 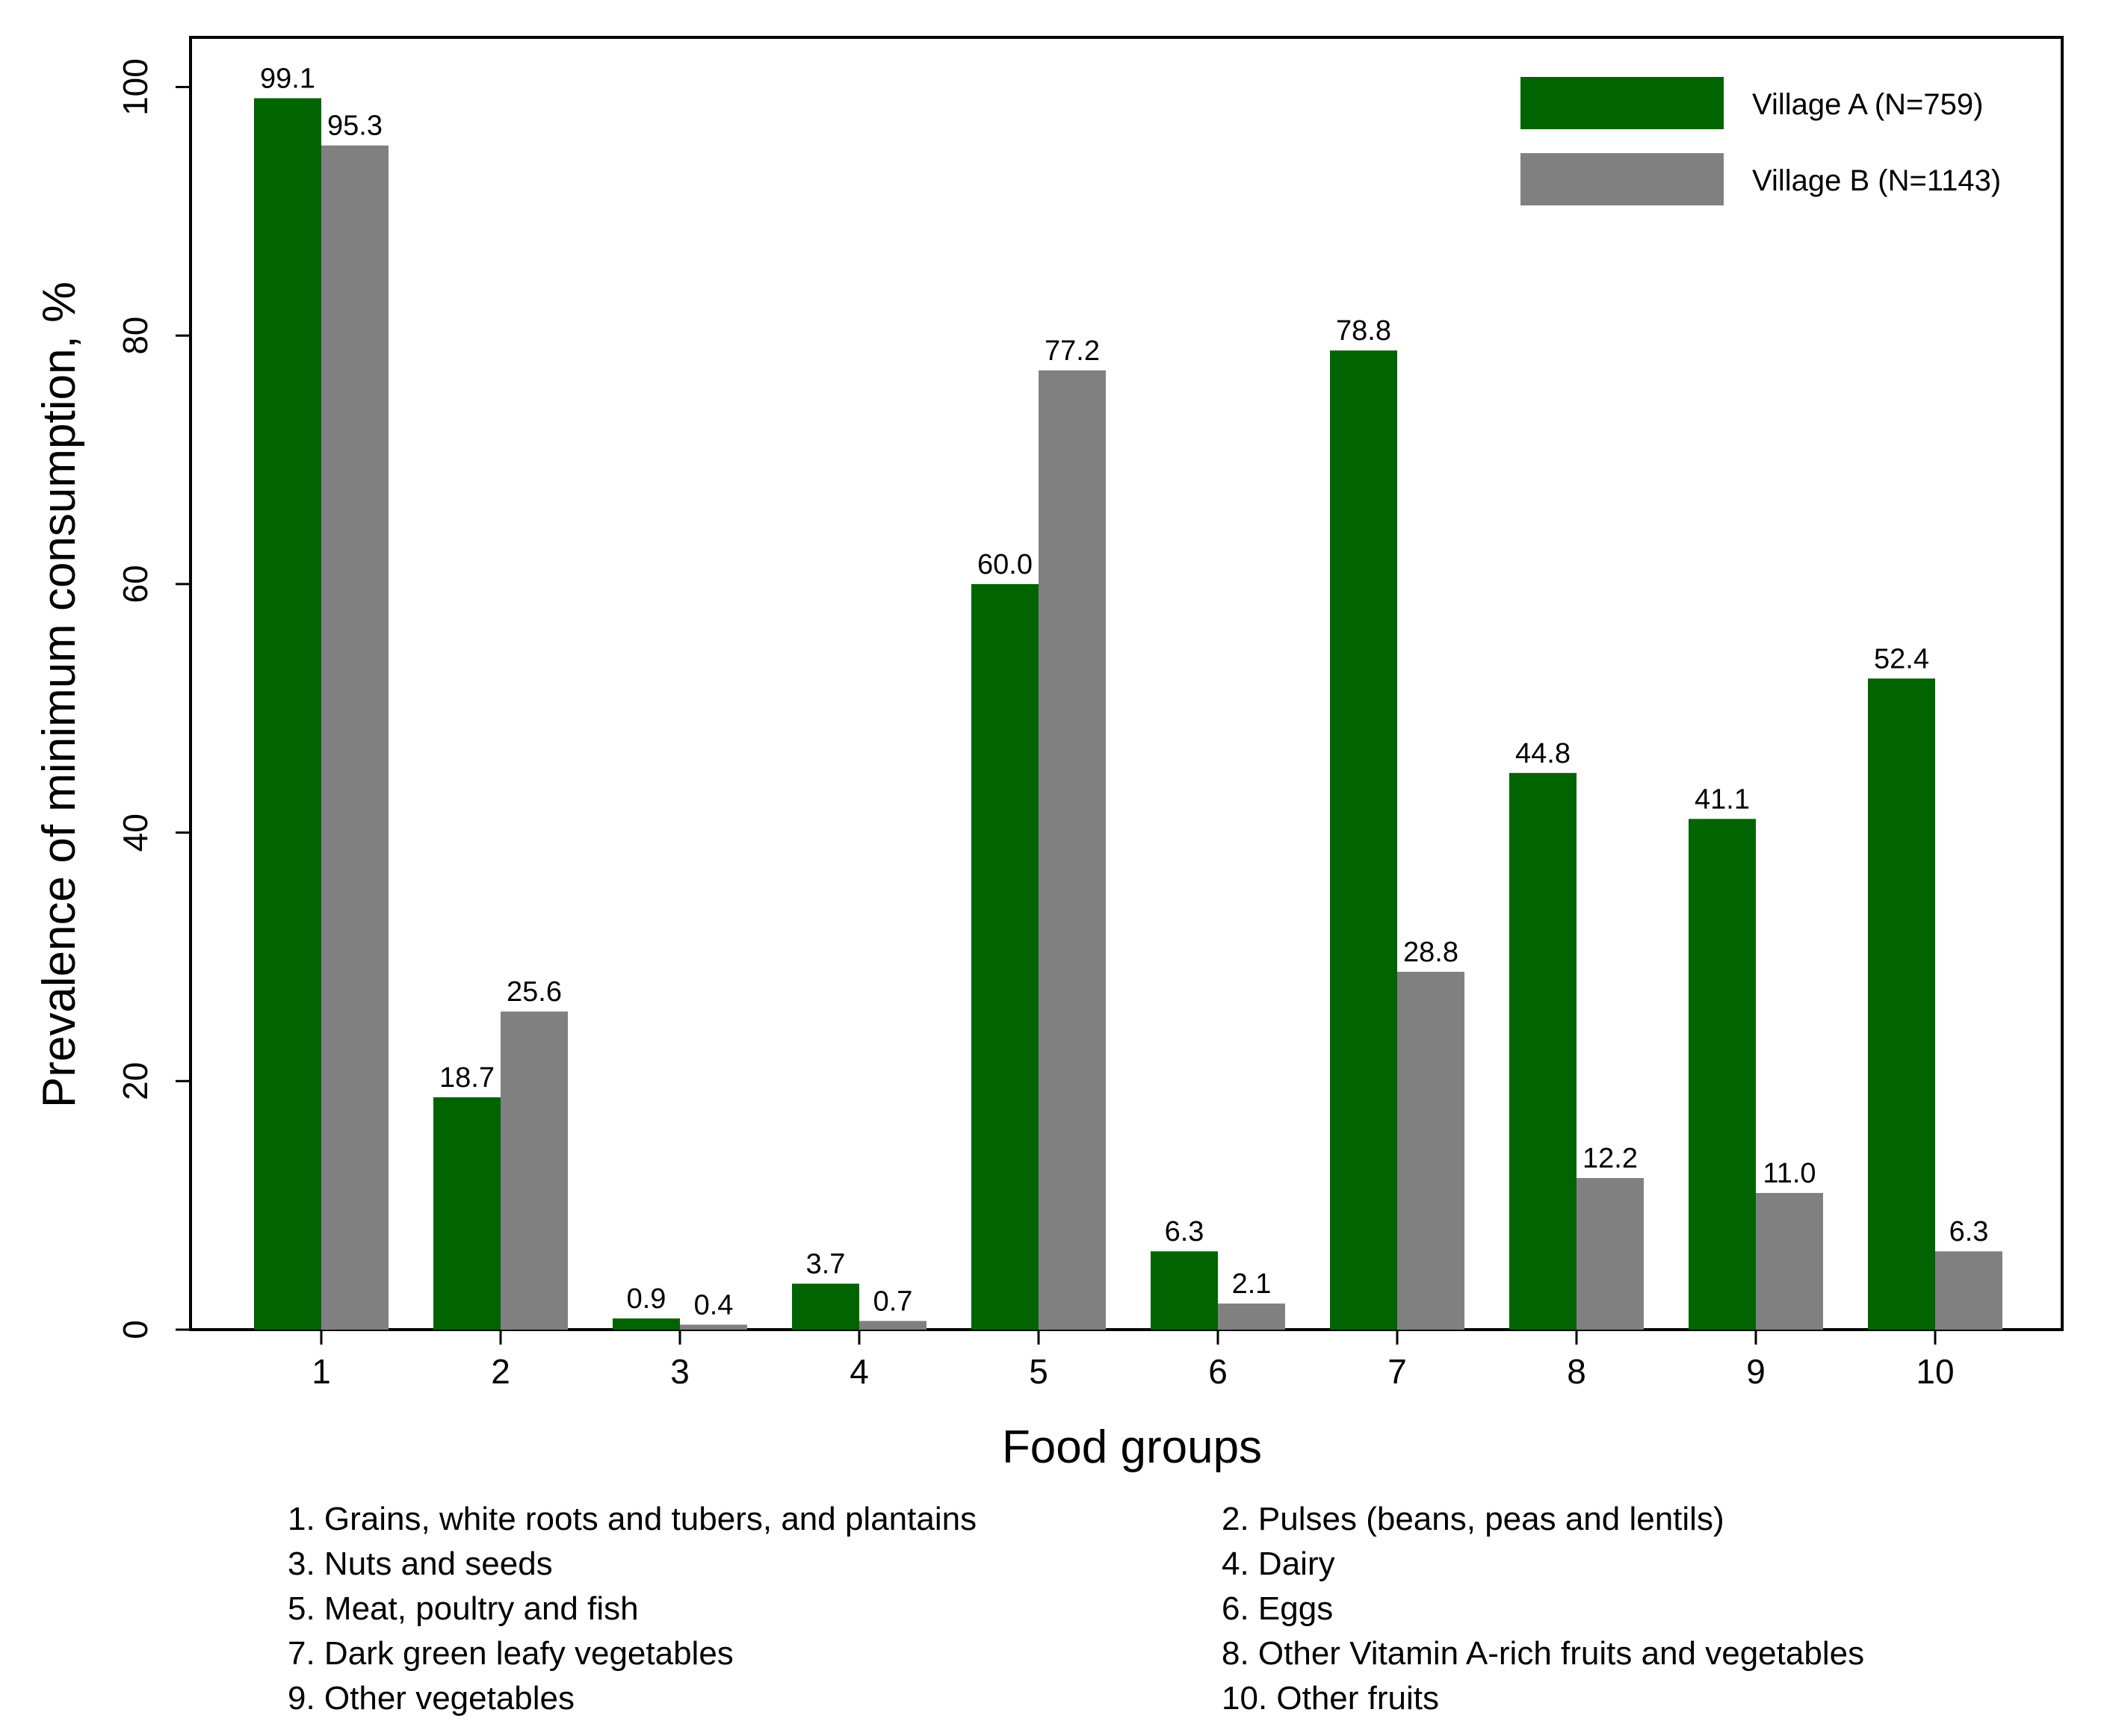 I want to click on value-label-series2-cat8: 12.2, so click(x=1610, y=1158).